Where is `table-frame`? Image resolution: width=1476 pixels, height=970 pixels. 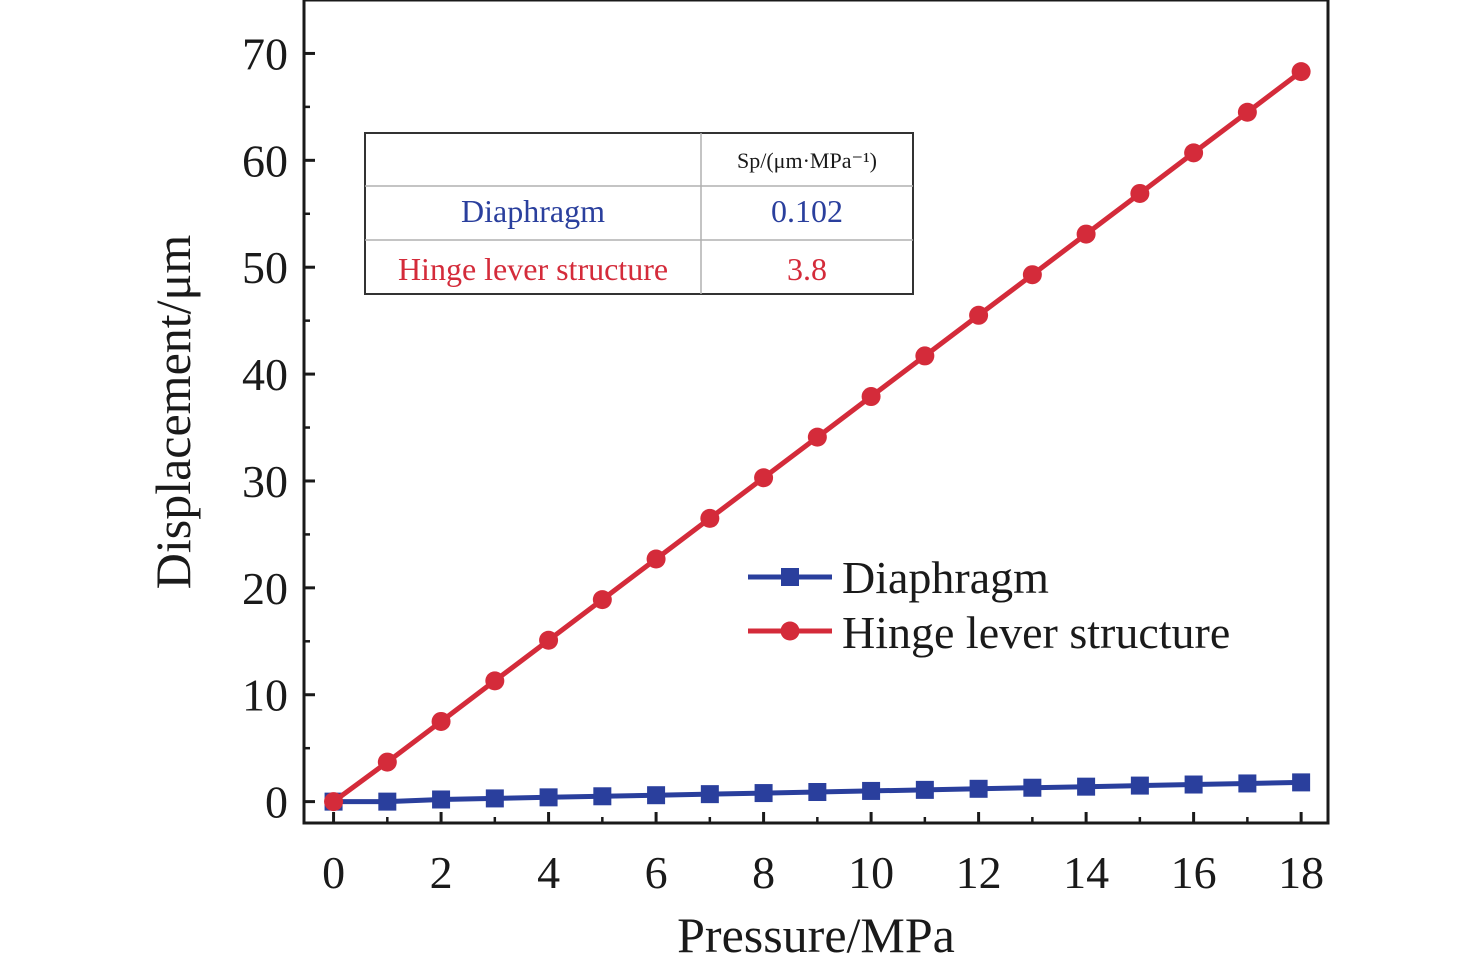 table-frame is located at coordinates (639, 213).